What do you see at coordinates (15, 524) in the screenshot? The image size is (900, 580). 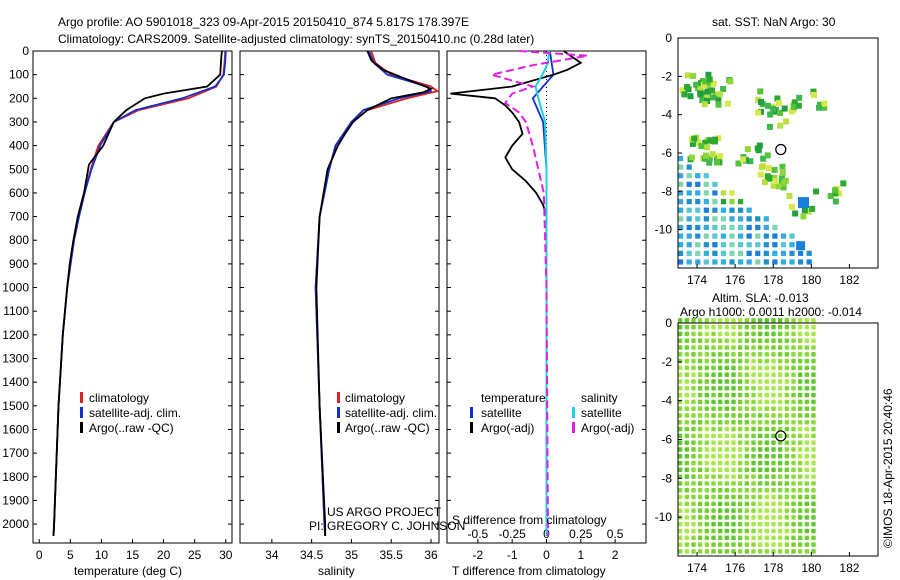 I see `y-tick-label: 2000` at bounding box center [15, 524].